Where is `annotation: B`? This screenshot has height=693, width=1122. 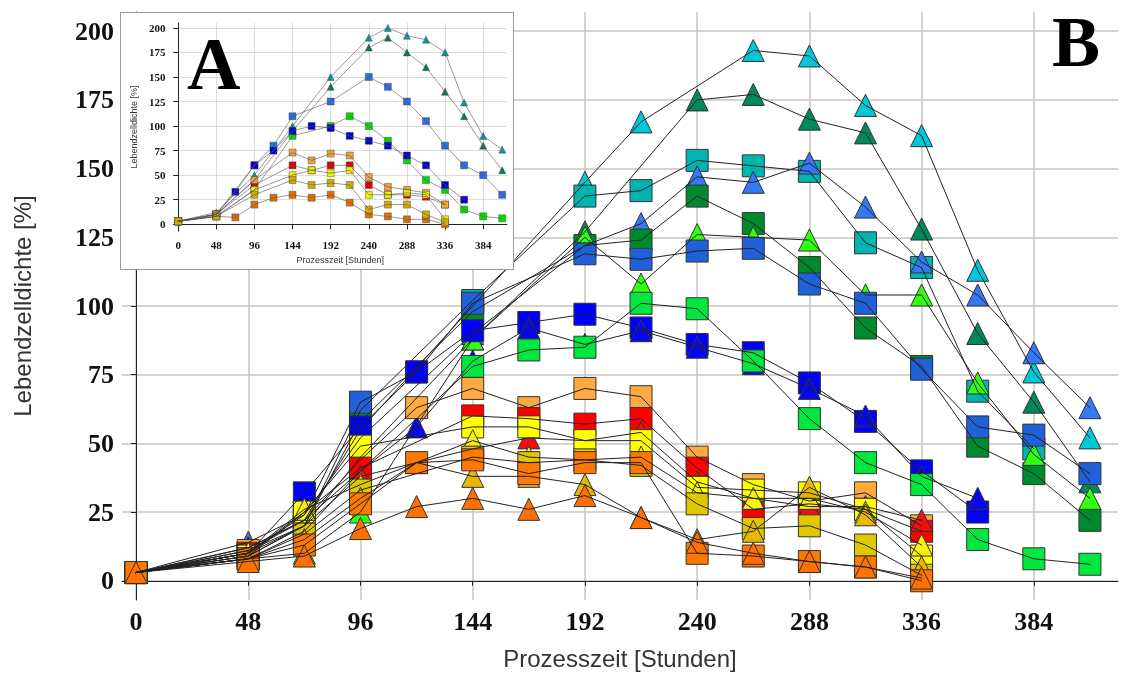 annotation: B is located at coordinates (1076, 42).